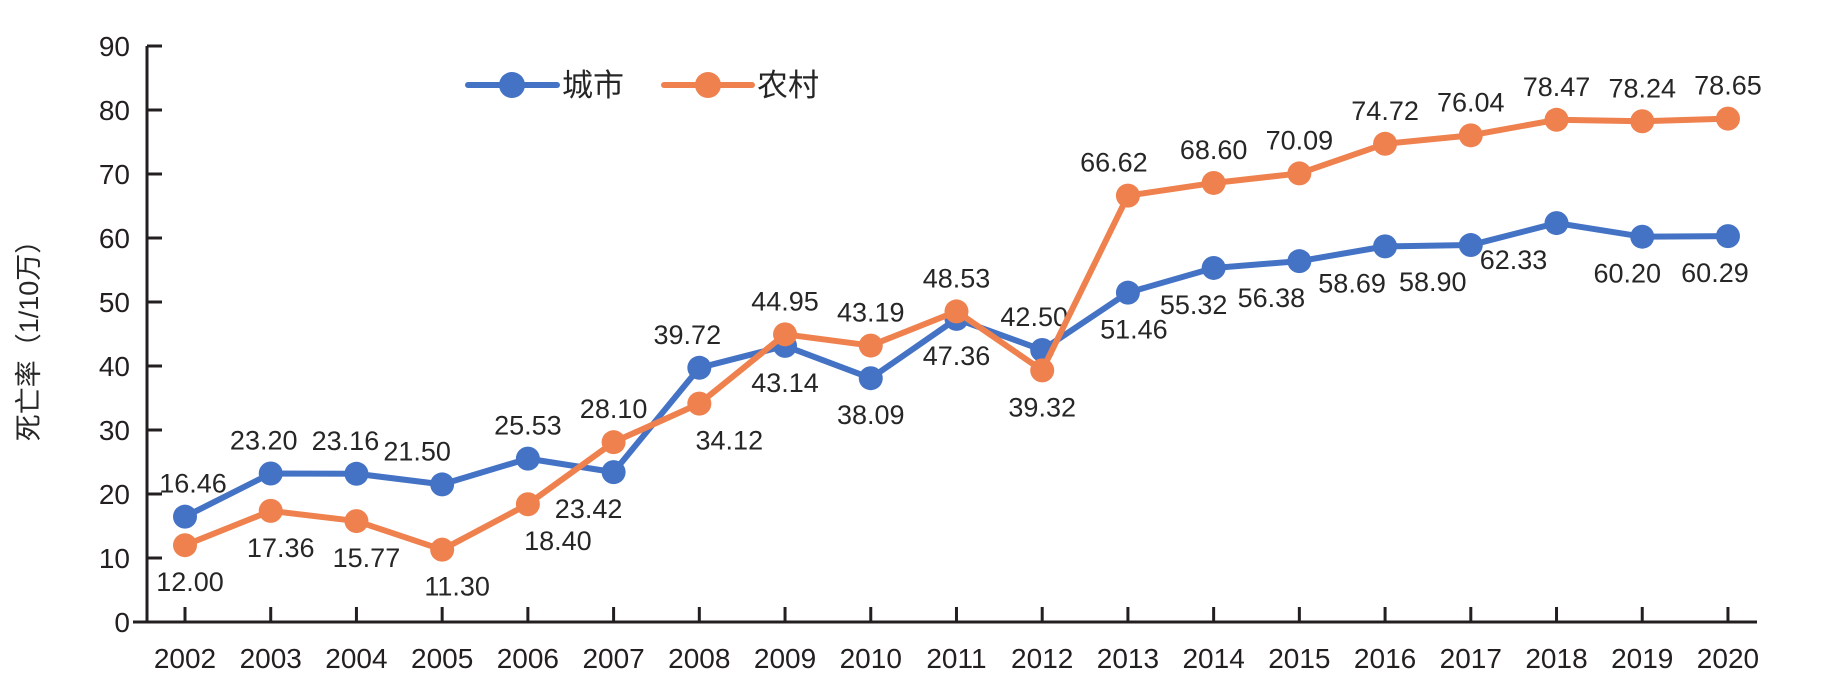  I want to click on x-tick-label: 2011, so click(956, 658).